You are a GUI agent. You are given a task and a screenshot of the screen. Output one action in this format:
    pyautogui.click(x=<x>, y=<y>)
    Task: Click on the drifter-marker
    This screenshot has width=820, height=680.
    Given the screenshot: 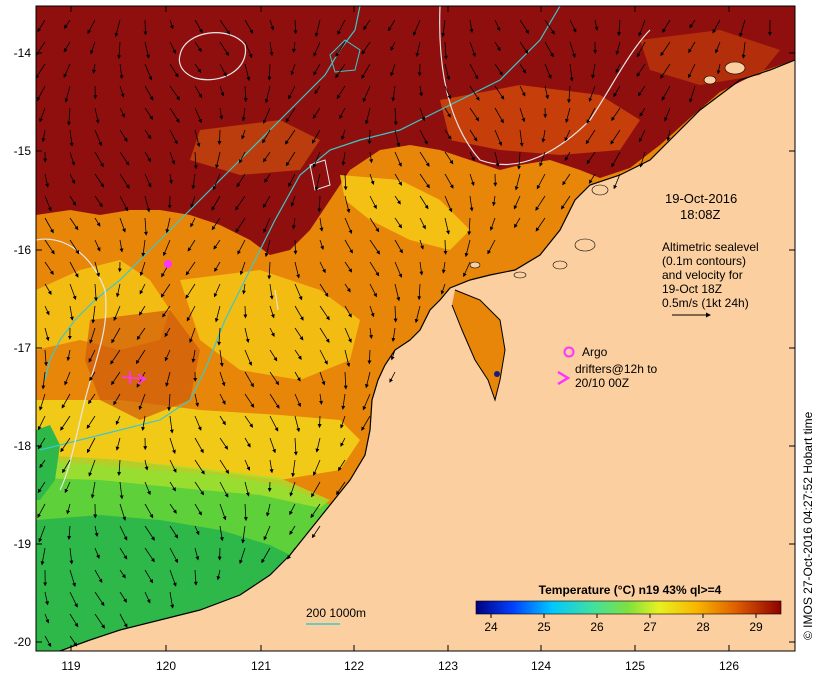 What is the action you would take?
    pyautogui.click(x=134, y=378)
    